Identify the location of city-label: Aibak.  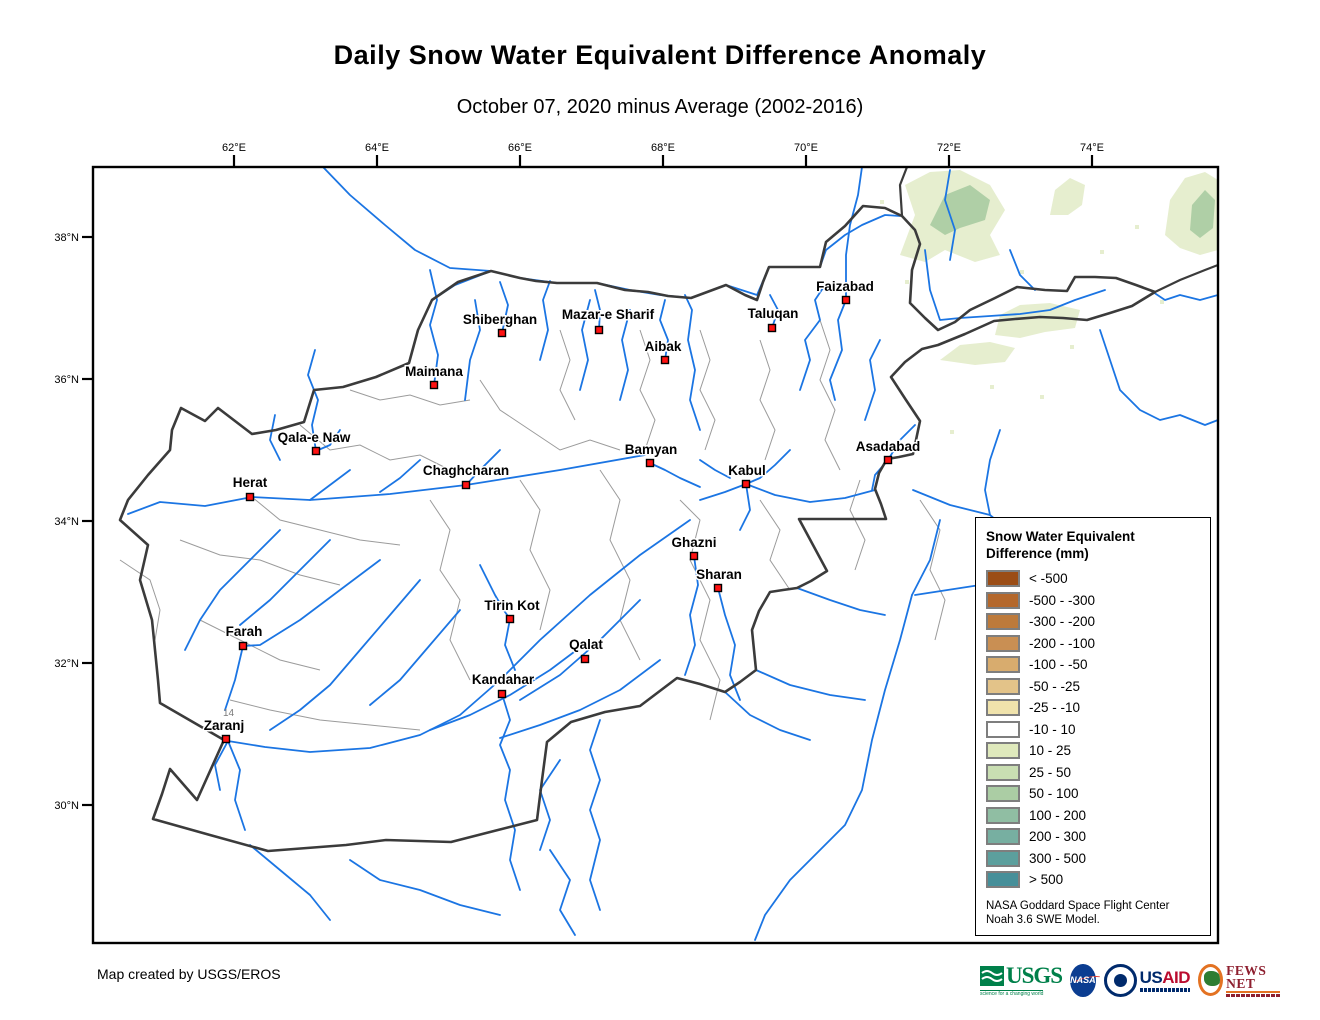
(663, 346).